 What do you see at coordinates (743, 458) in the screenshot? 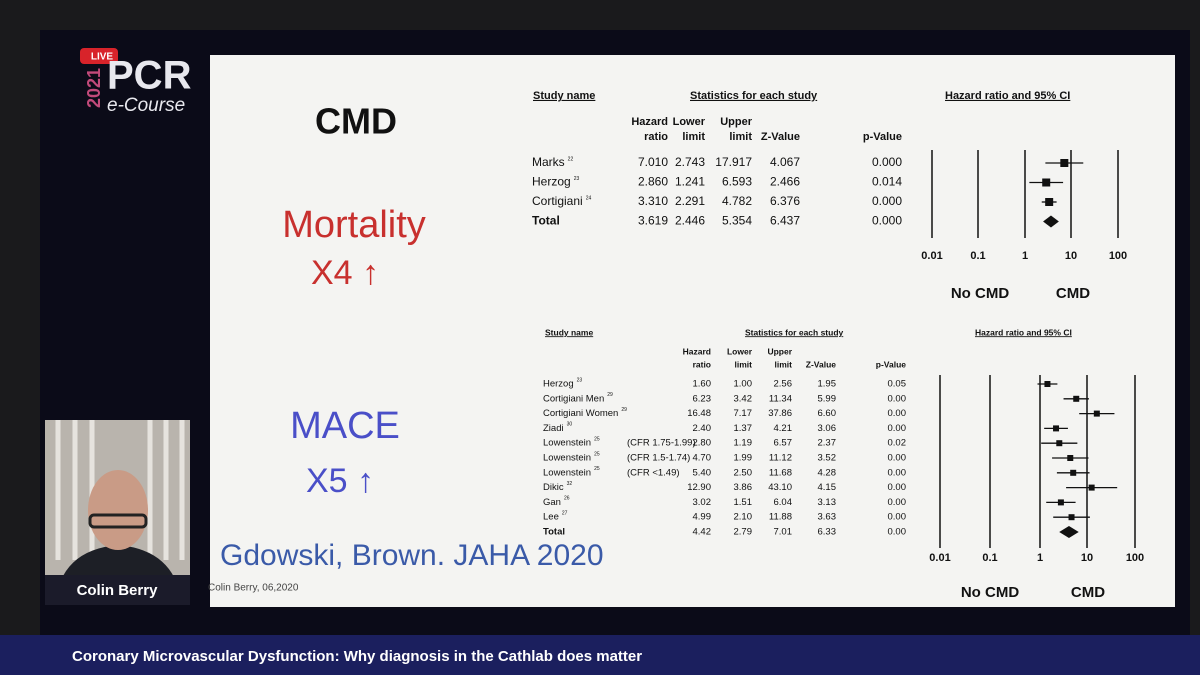
I see `cell-value: 1.99` at bounding box center [743, 458].